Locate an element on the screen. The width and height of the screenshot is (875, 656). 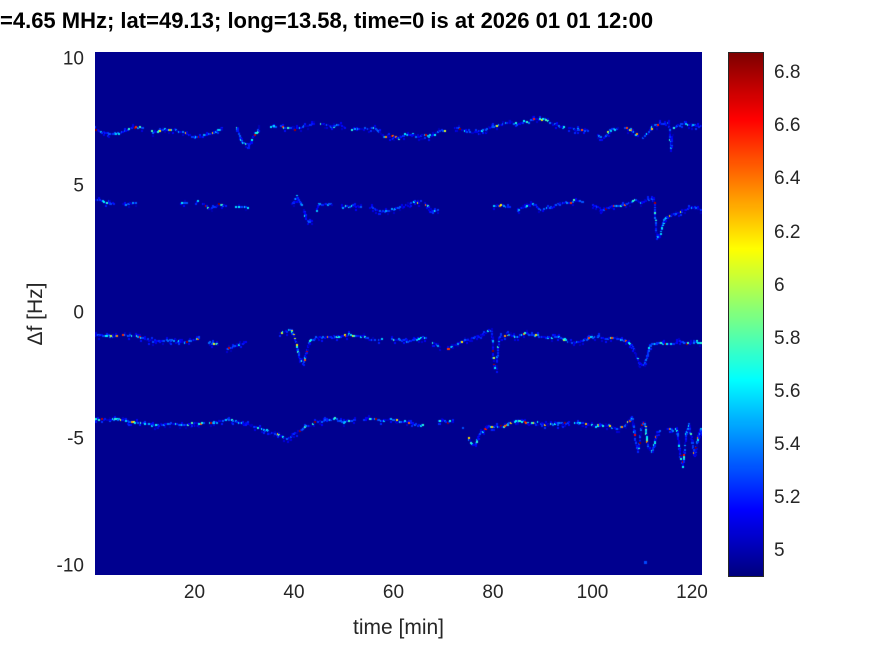
tick-label: 5.2 is located at coordinates (787, 497).